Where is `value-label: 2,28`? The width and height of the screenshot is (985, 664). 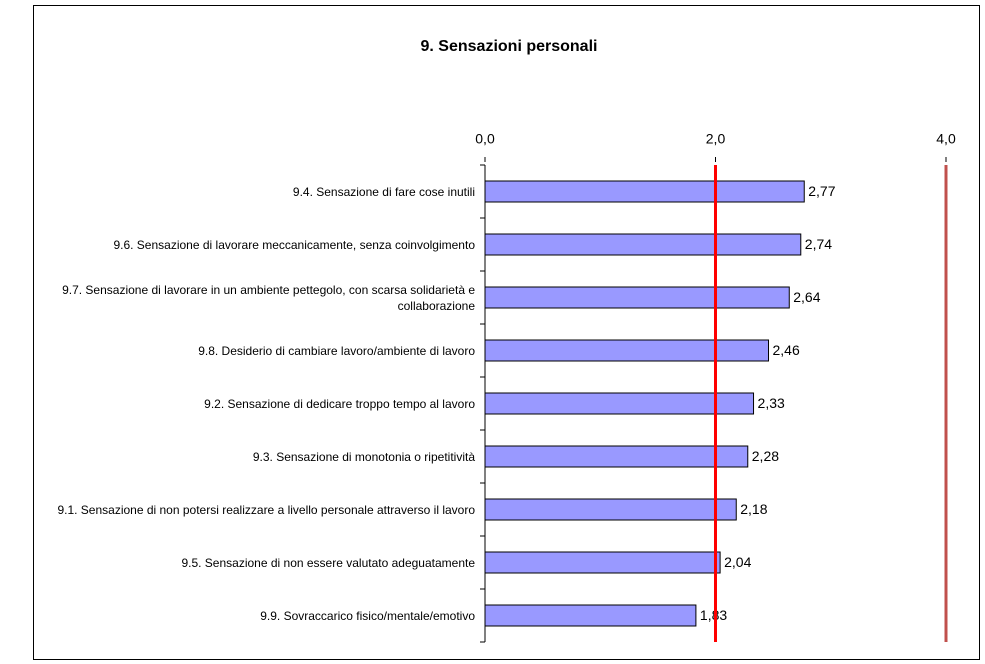 value-label: 2,28 is located at coordinates (765, 456).